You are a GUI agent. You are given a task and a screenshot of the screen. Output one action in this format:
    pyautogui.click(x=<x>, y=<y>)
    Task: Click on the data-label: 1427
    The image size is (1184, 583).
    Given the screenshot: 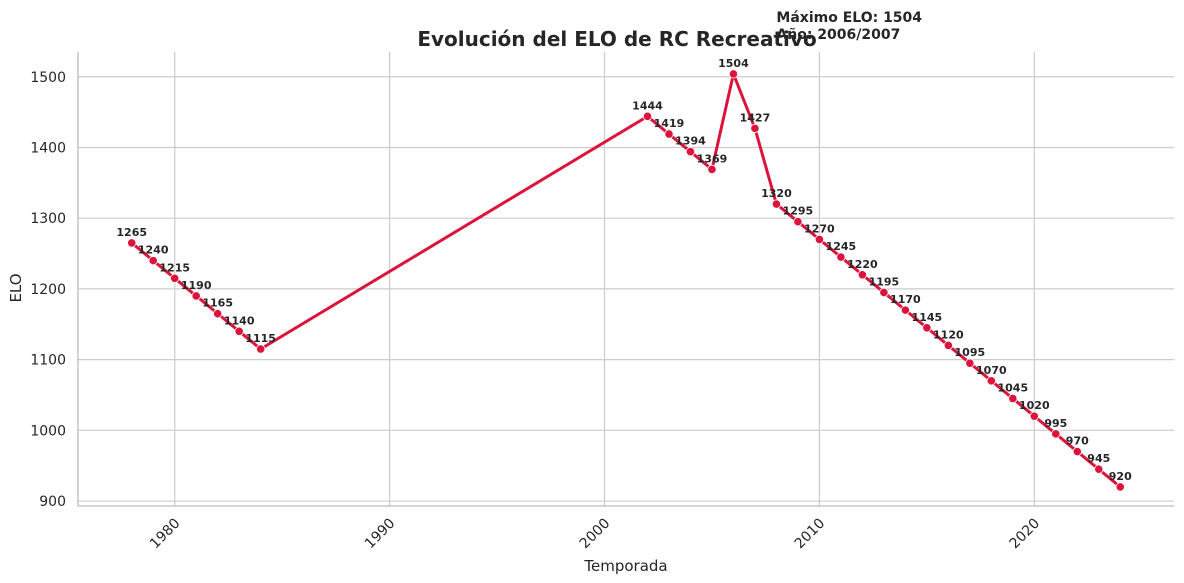 What is the action you would take?
    pyautogui.click(x=755, y=117)
    